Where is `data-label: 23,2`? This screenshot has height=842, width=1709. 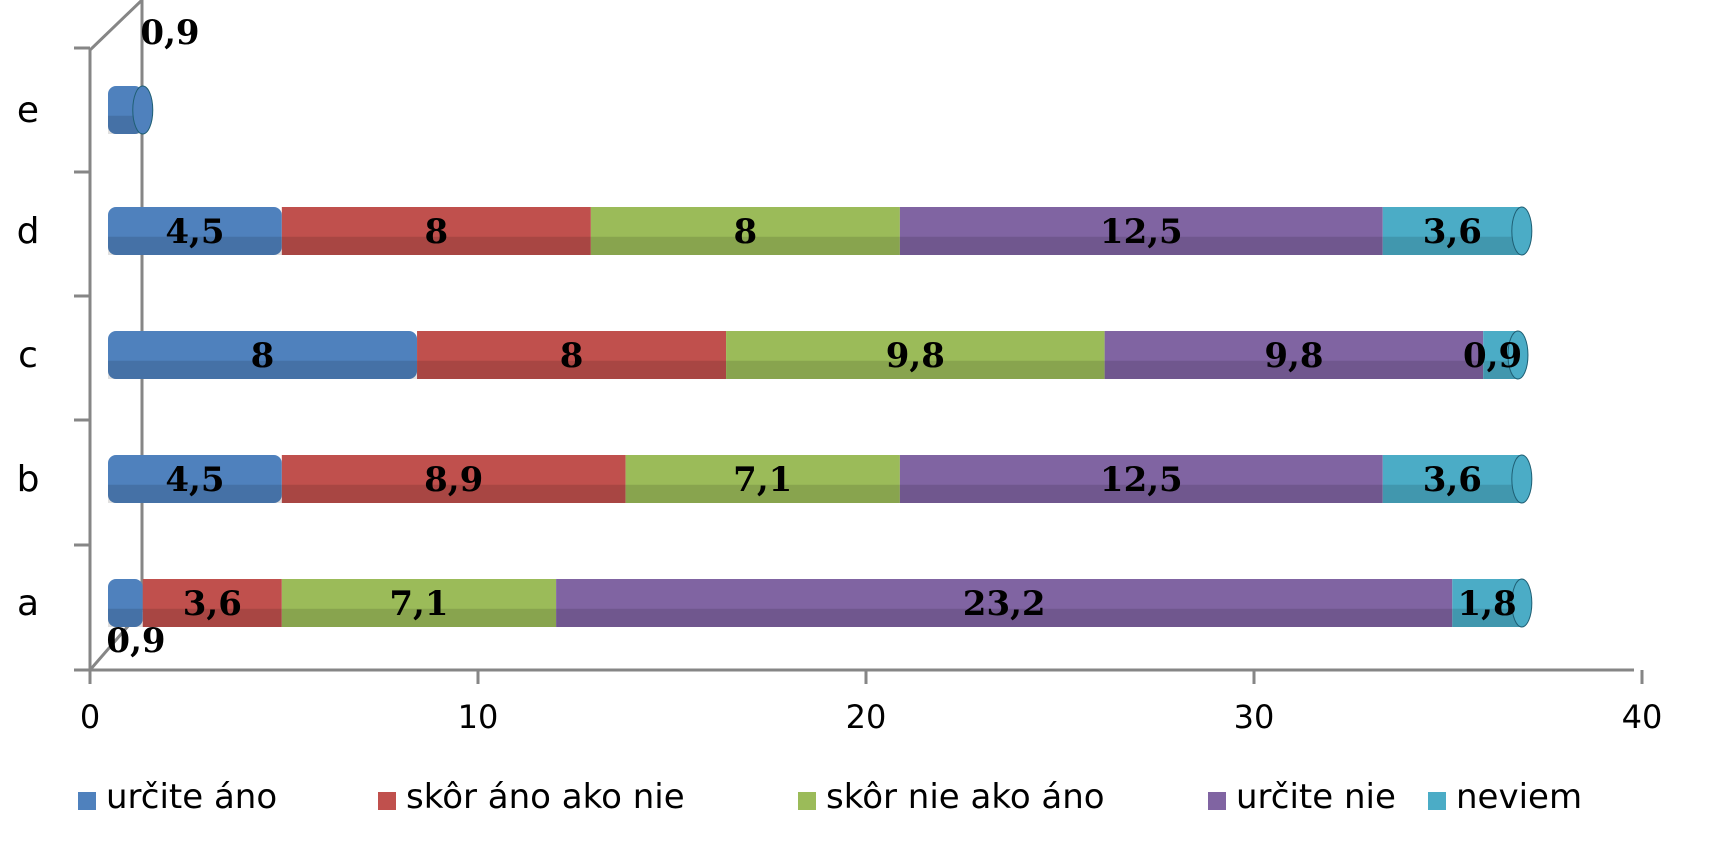 data-label: 23,2 is located at coordinates (1004, 604).